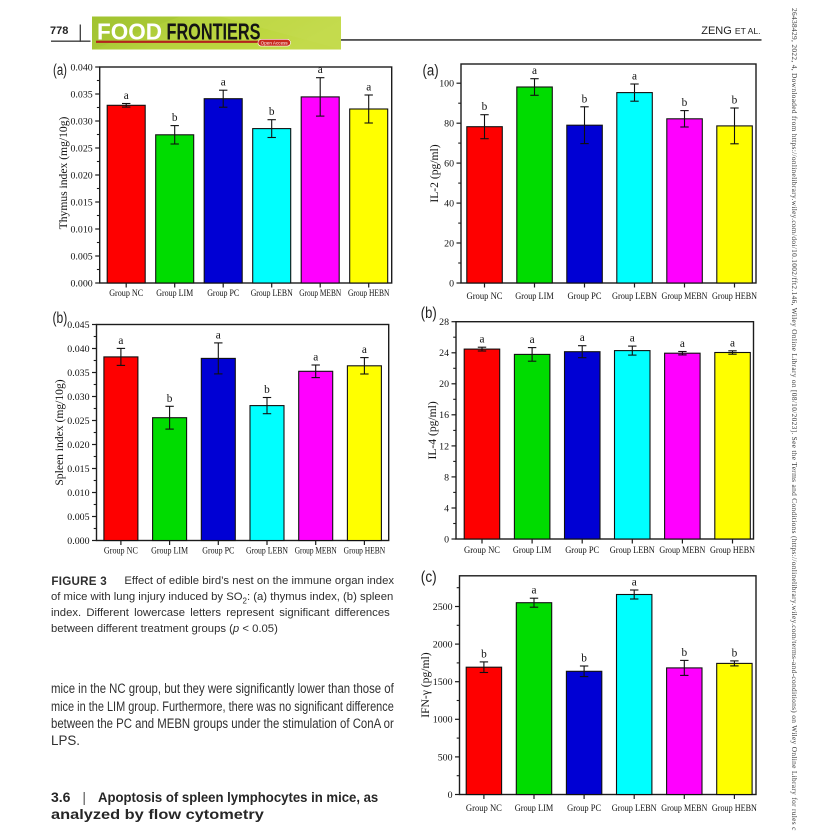 The width and height of the screenshot is (814, 835). I want to click on svg-text: 0.000, so click(81, 283).